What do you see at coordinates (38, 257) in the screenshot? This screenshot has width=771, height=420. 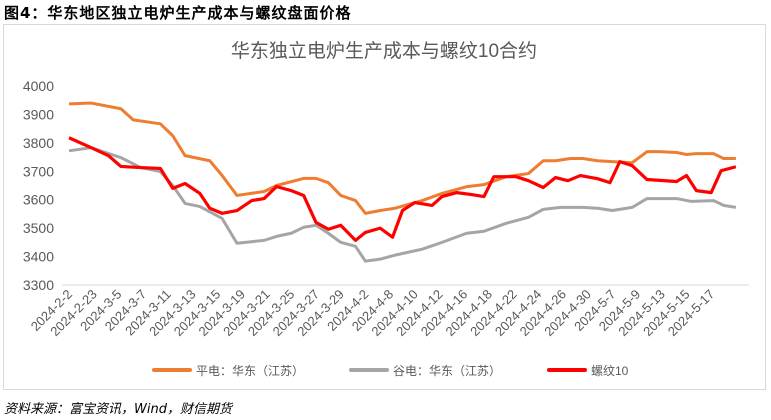 I see `y-tick-label: 3400` at bounding box center [38, 257].